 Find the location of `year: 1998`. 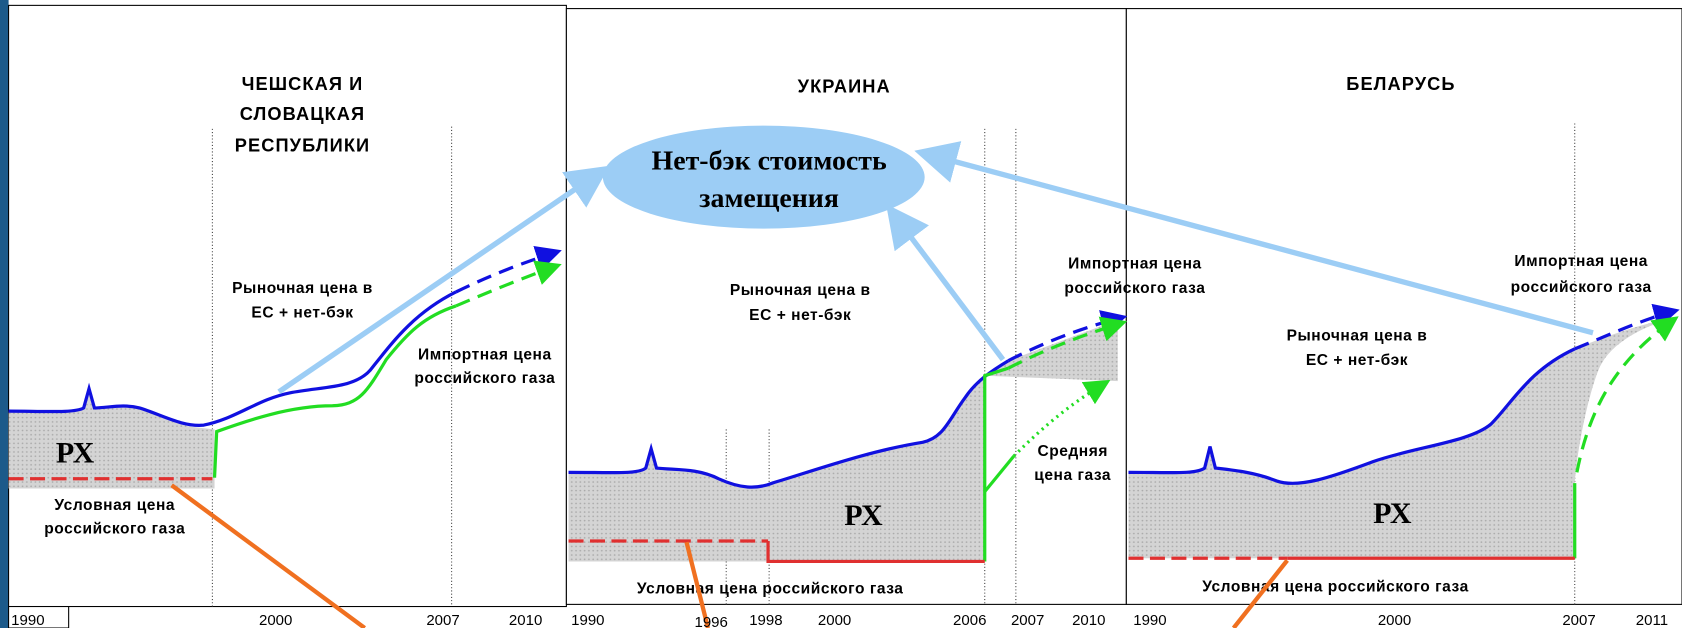

year: 1998 is located at coordinates (765, 620).